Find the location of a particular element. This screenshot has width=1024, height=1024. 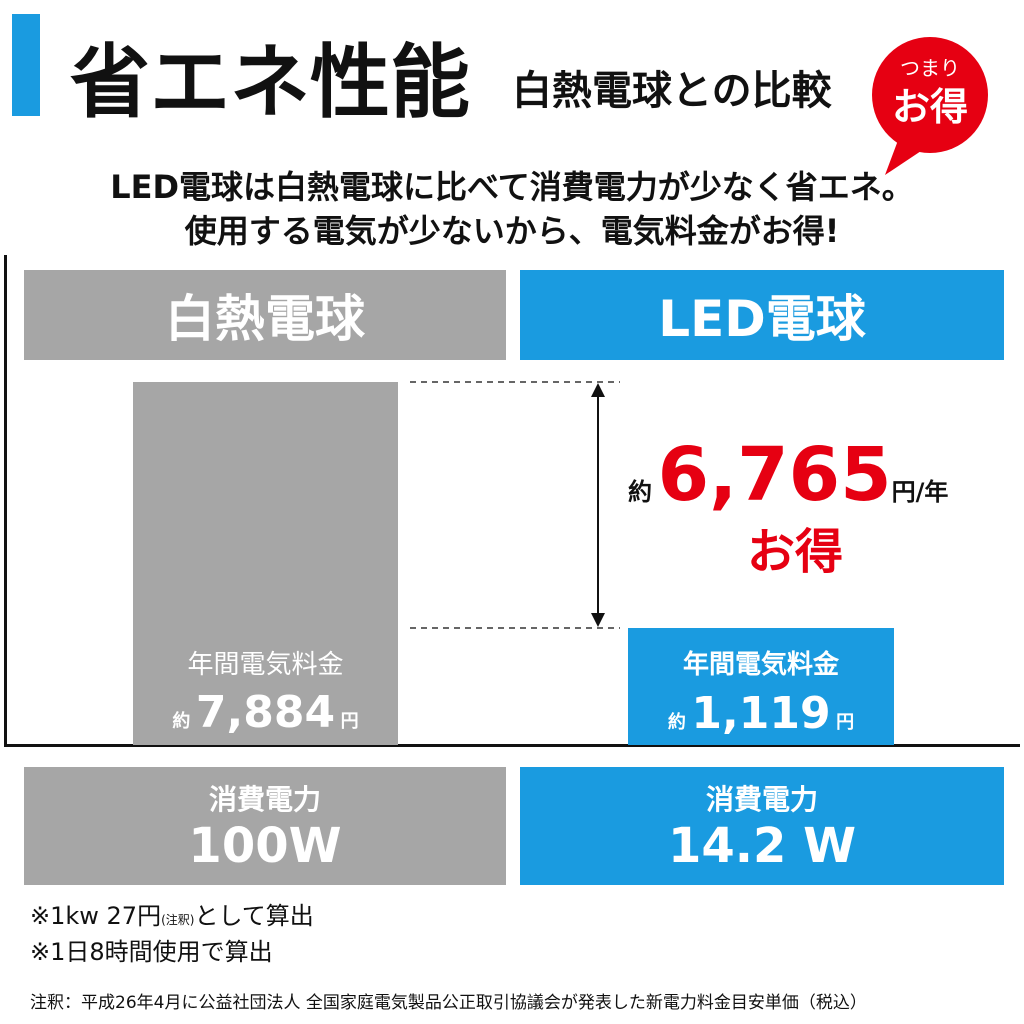

power-box: 消費電力 14.2 W is located at coordinates (762, 826).